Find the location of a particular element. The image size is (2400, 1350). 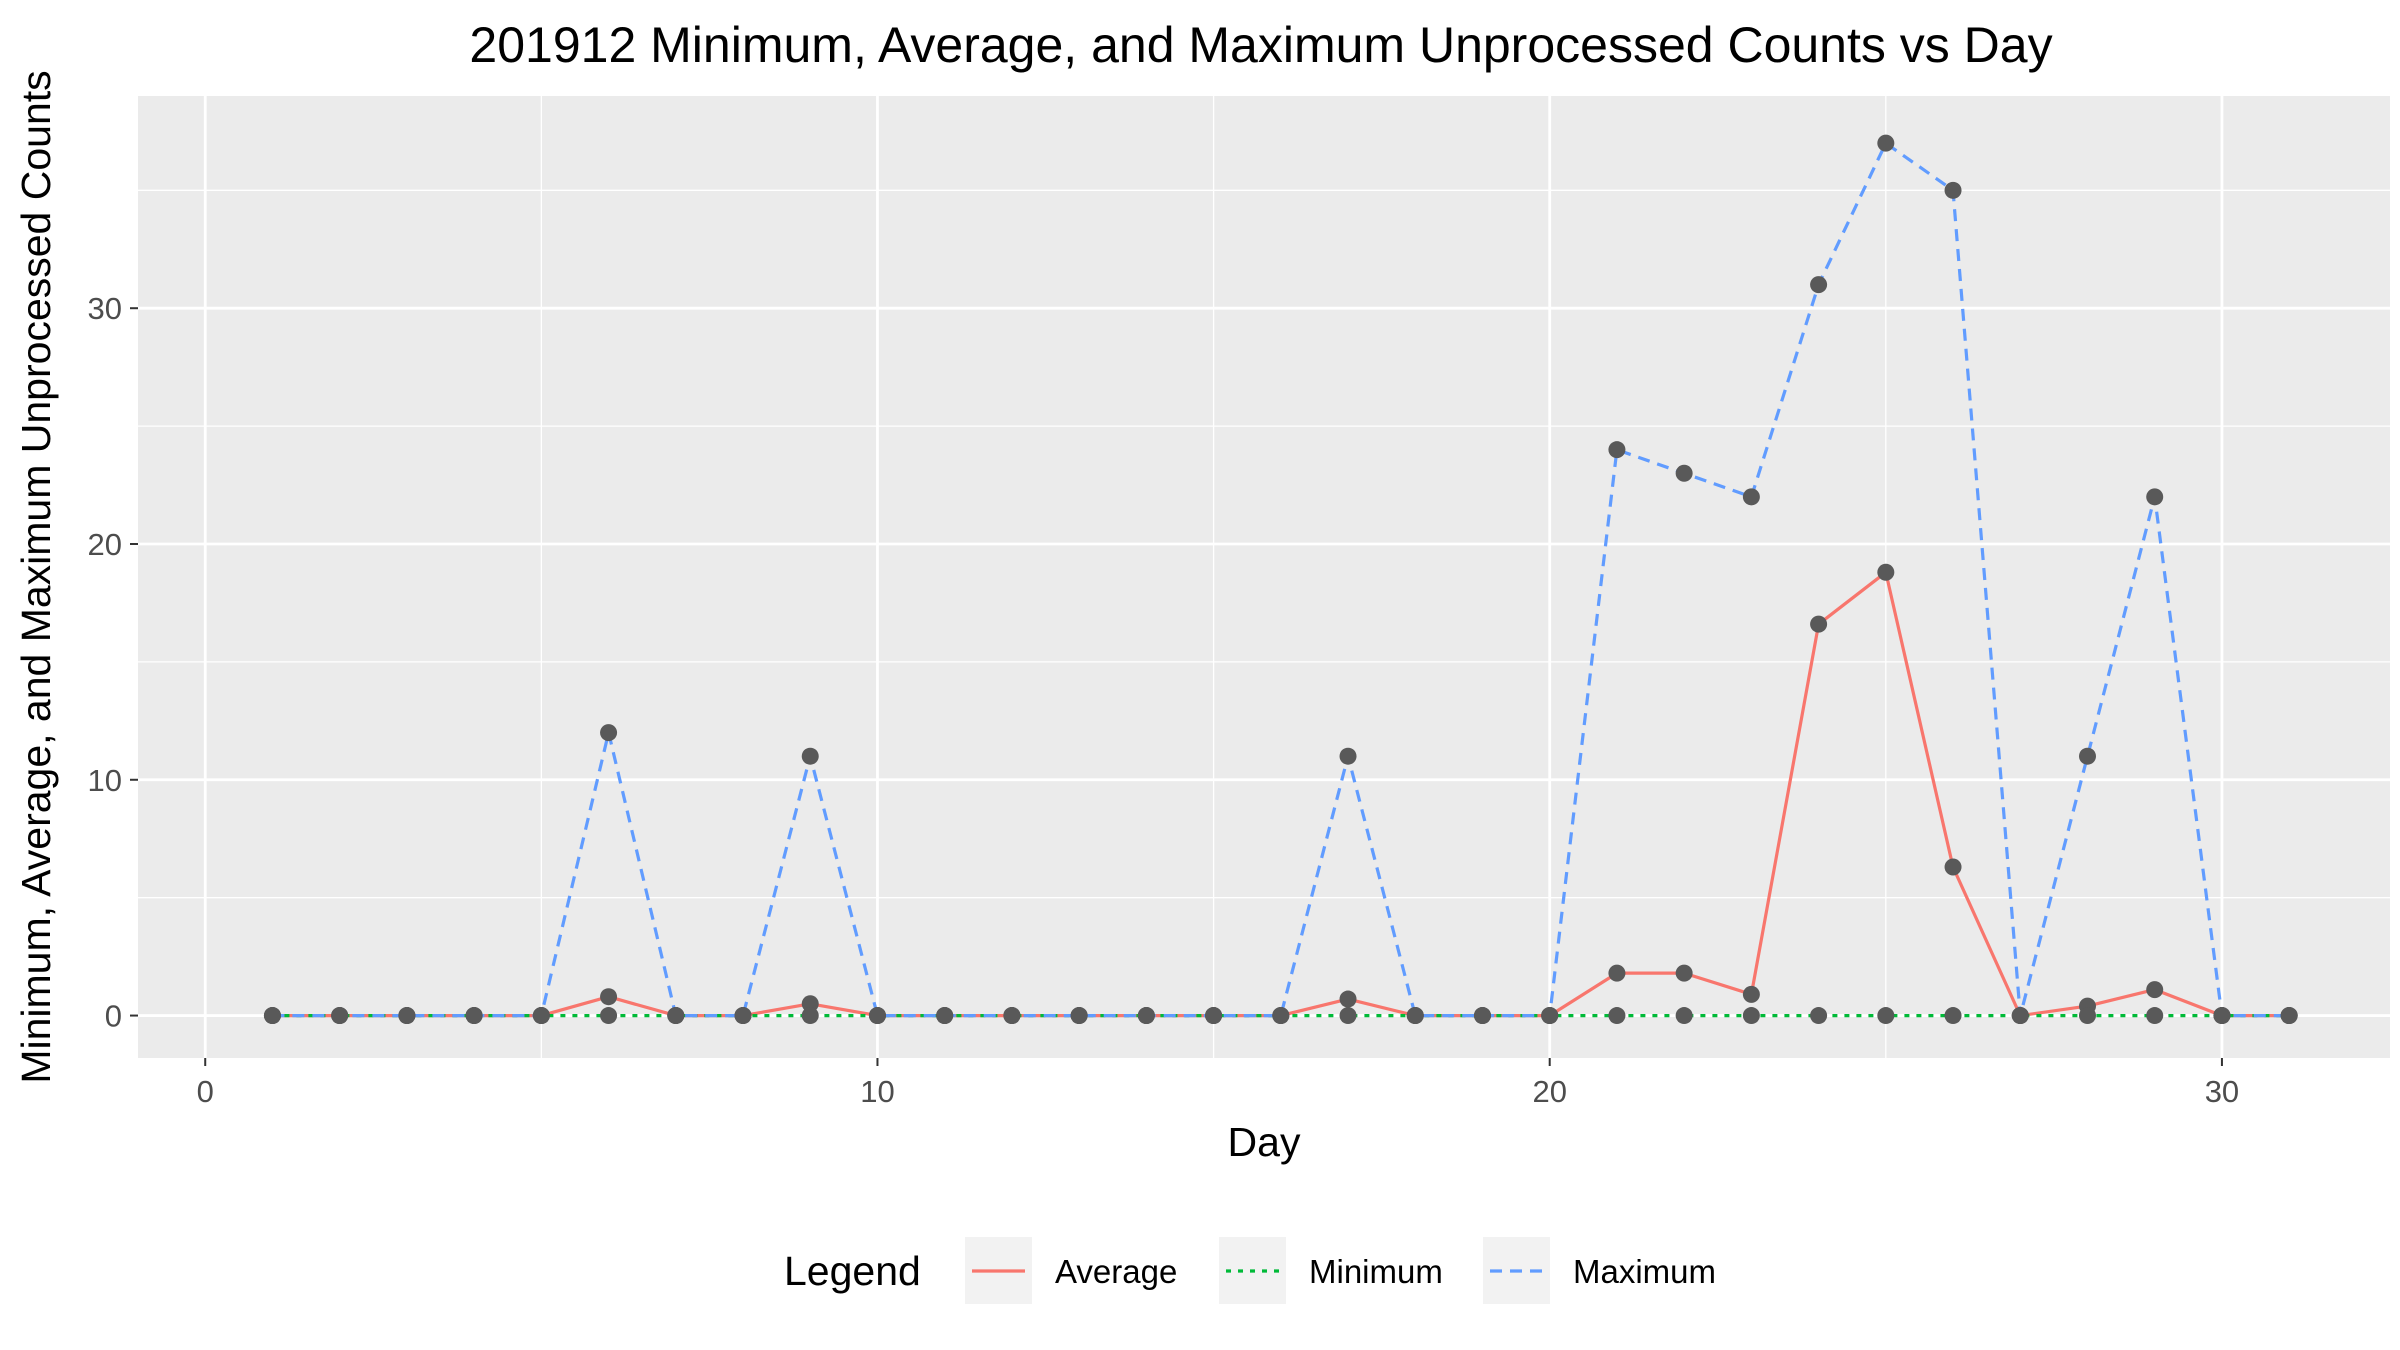

y-tick-label: 0 is located at coordinates (113, 1016).